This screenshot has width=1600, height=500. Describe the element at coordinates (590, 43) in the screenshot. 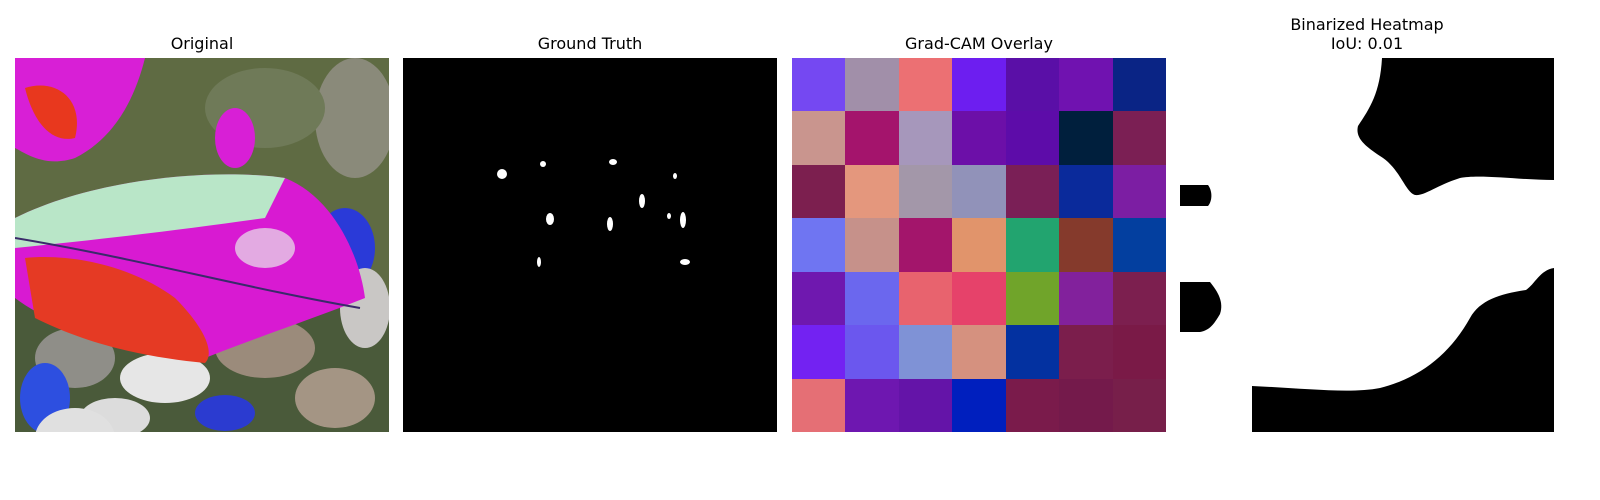

I see `ground-truth-title: Ground Truth` at that location.